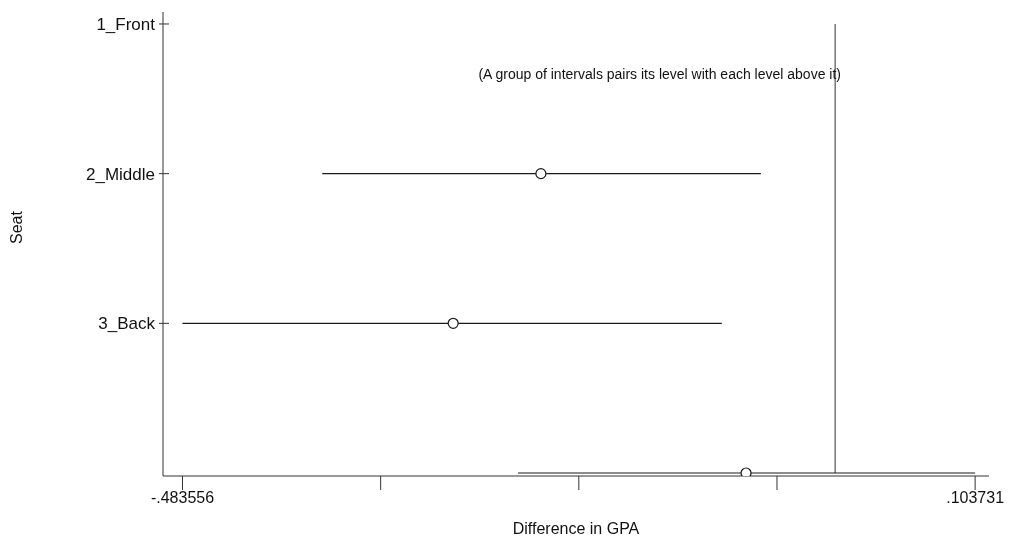  Describe the element at coordinates (182, 498) in the screenshot. I see `x-tick-label: -.483556` at that location.